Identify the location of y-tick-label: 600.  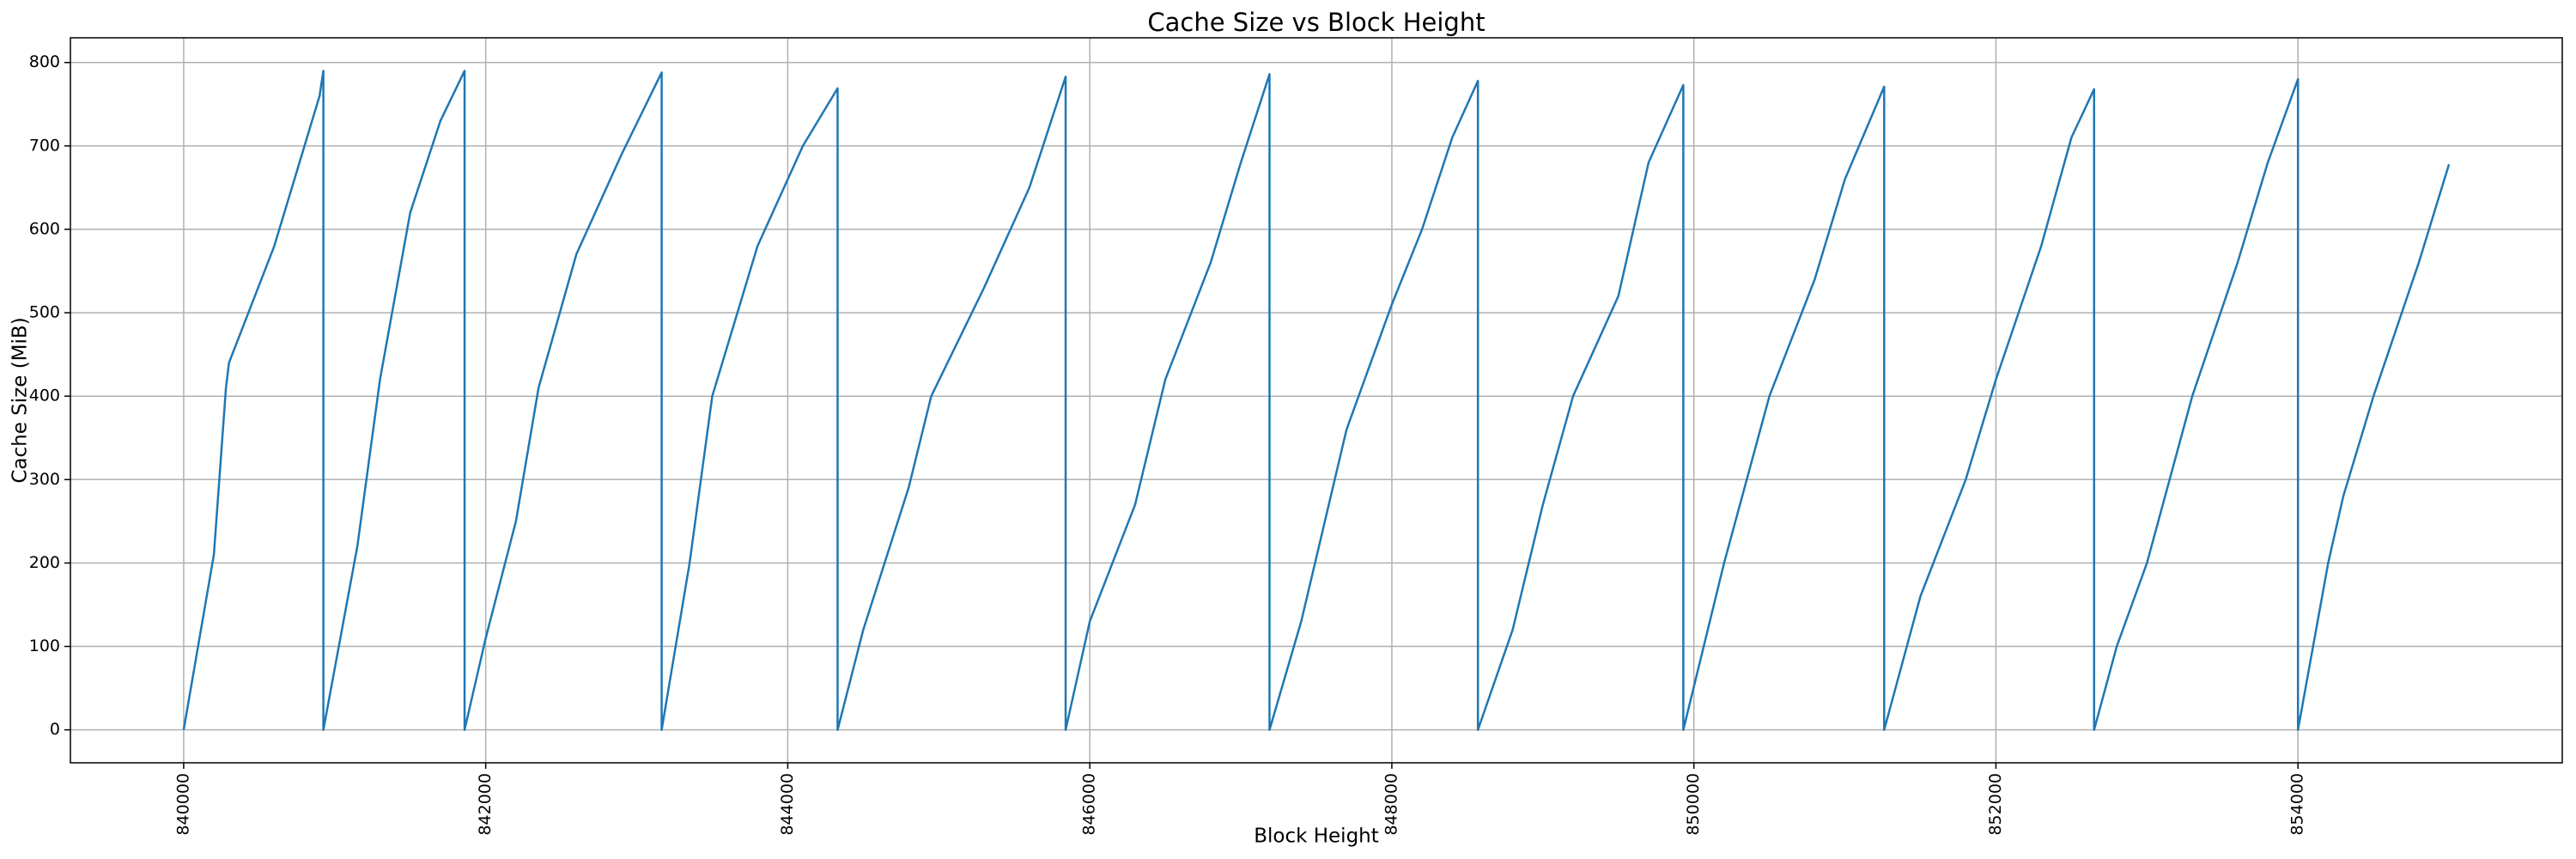
(44, 229).